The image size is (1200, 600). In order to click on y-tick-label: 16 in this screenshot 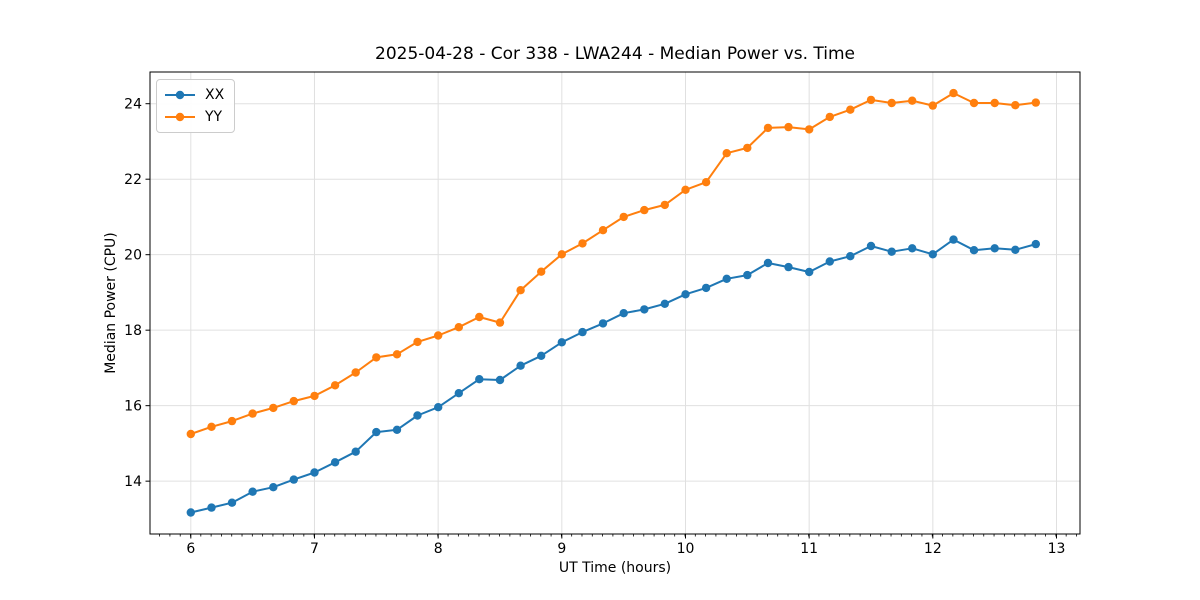, I will do `click(133, 407)`.